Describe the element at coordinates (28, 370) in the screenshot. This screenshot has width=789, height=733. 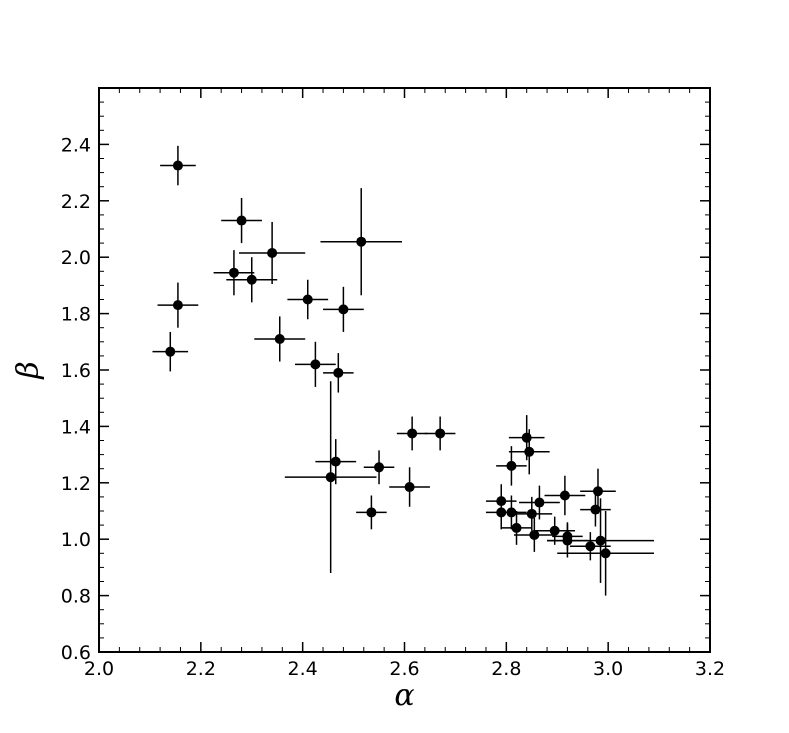
I see `y-axis-label: β` at that location.